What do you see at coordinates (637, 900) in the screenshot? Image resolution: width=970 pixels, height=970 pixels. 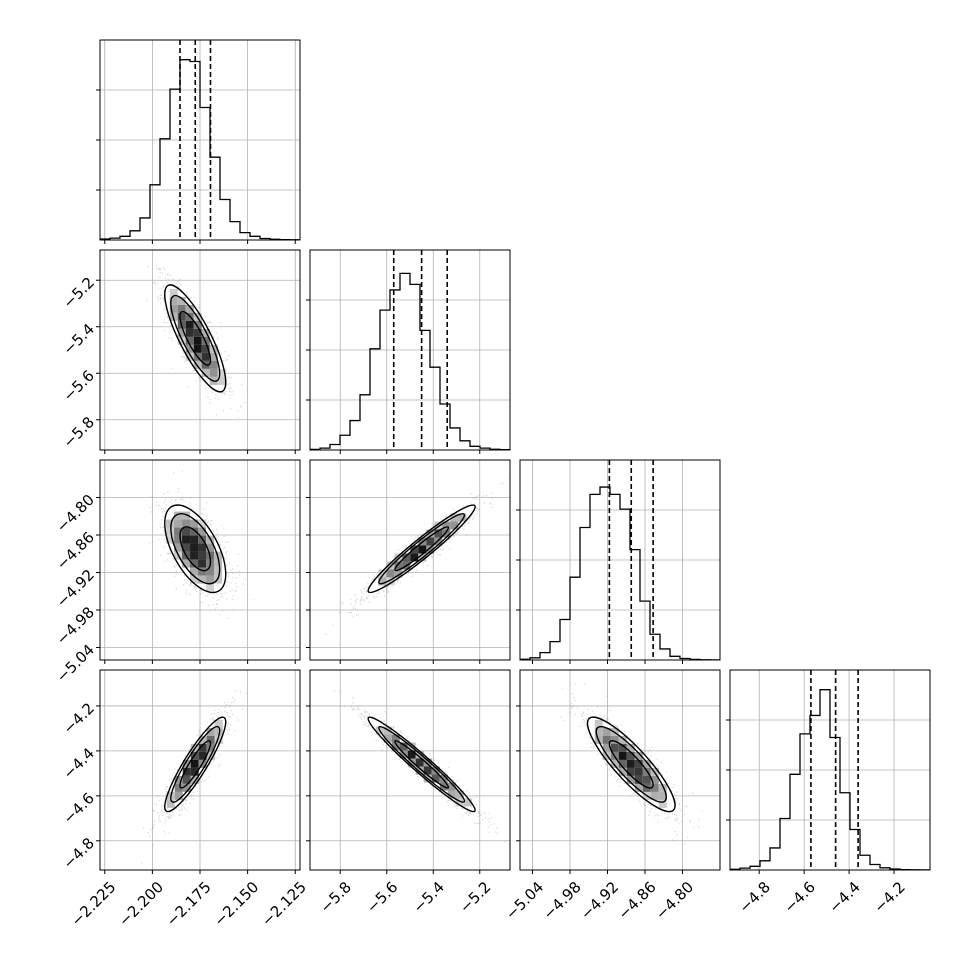 I see `xtick-label-2-3: −4.86` at bounding box center [637, 900].